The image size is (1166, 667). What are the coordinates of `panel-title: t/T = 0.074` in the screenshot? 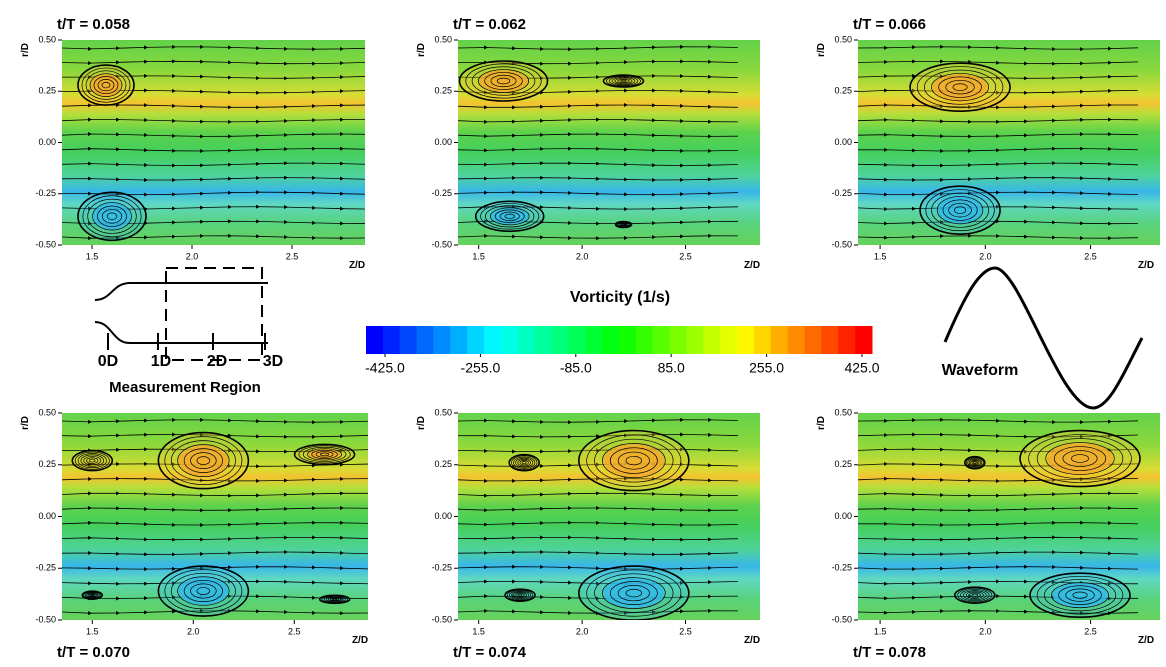 It's located at (490, 652).